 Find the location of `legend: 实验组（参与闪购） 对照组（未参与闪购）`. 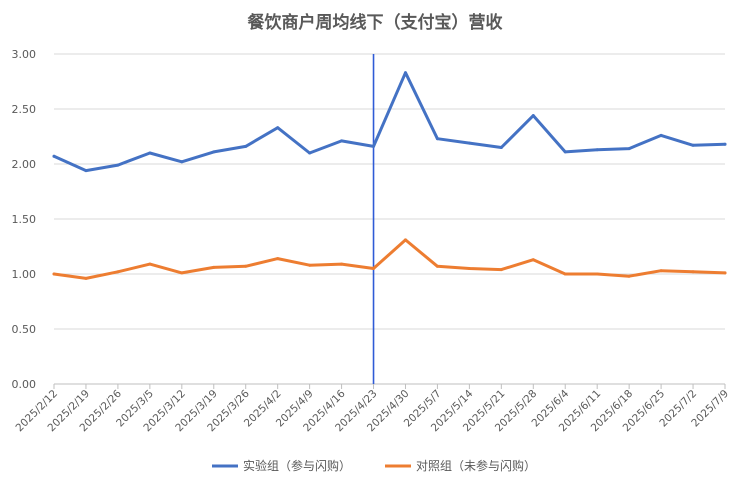

legend: 实验组（参与闪购） 对照组（未参与闪购） is located at coordinates (374, 465).